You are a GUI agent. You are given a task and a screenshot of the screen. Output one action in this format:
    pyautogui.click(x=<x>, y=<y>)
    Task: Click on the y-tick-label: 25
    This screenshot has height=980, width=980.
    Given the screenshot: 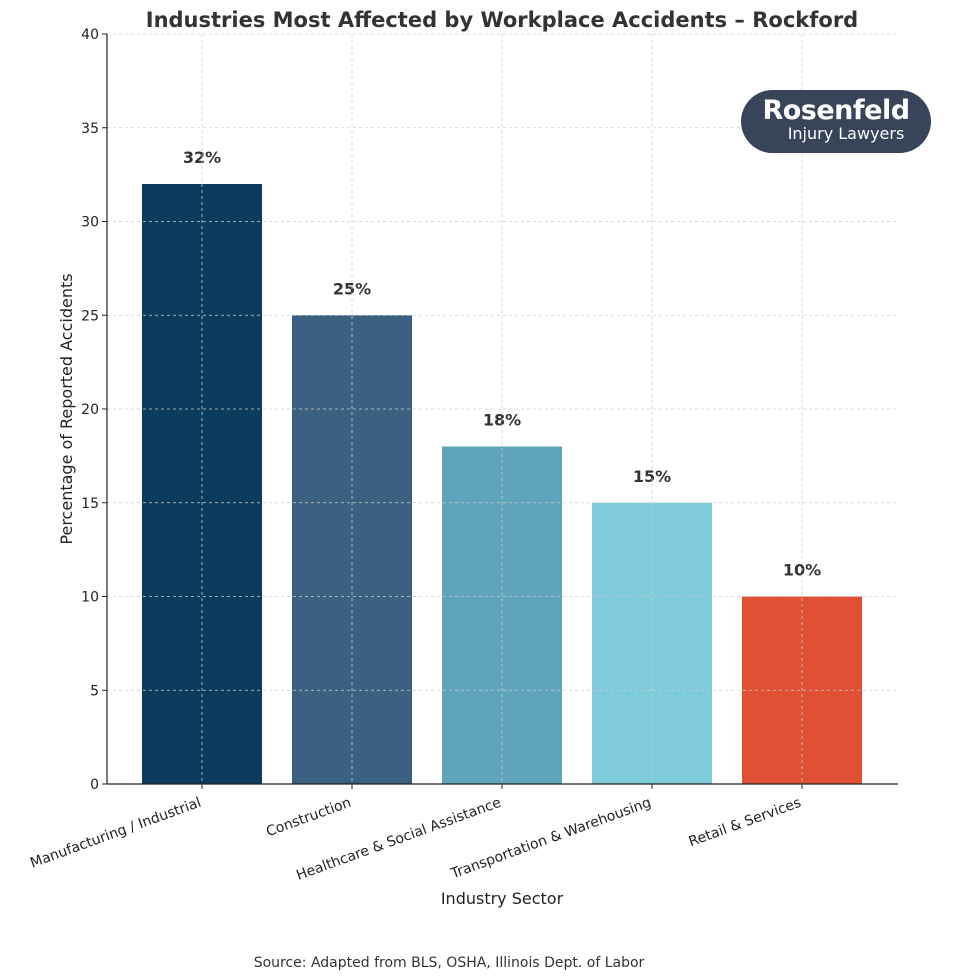 What is the action you would take?
    pyautogui.click(x=90, y=316)
    